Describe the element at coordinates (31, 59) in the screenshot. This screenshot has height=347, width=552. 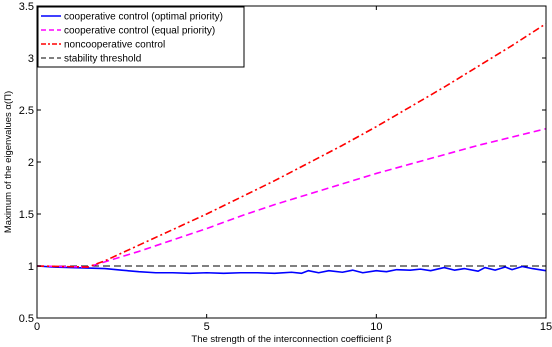
I see `y-tick-label: 3` at that location.